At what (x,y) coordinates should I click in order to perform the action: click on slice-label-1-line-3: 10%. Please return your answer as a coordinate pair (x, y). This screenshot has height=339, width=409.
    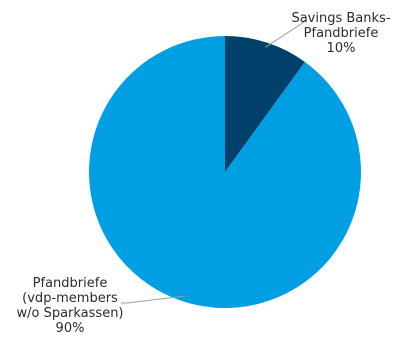
    Looking at the image, I should click on (341, 48).